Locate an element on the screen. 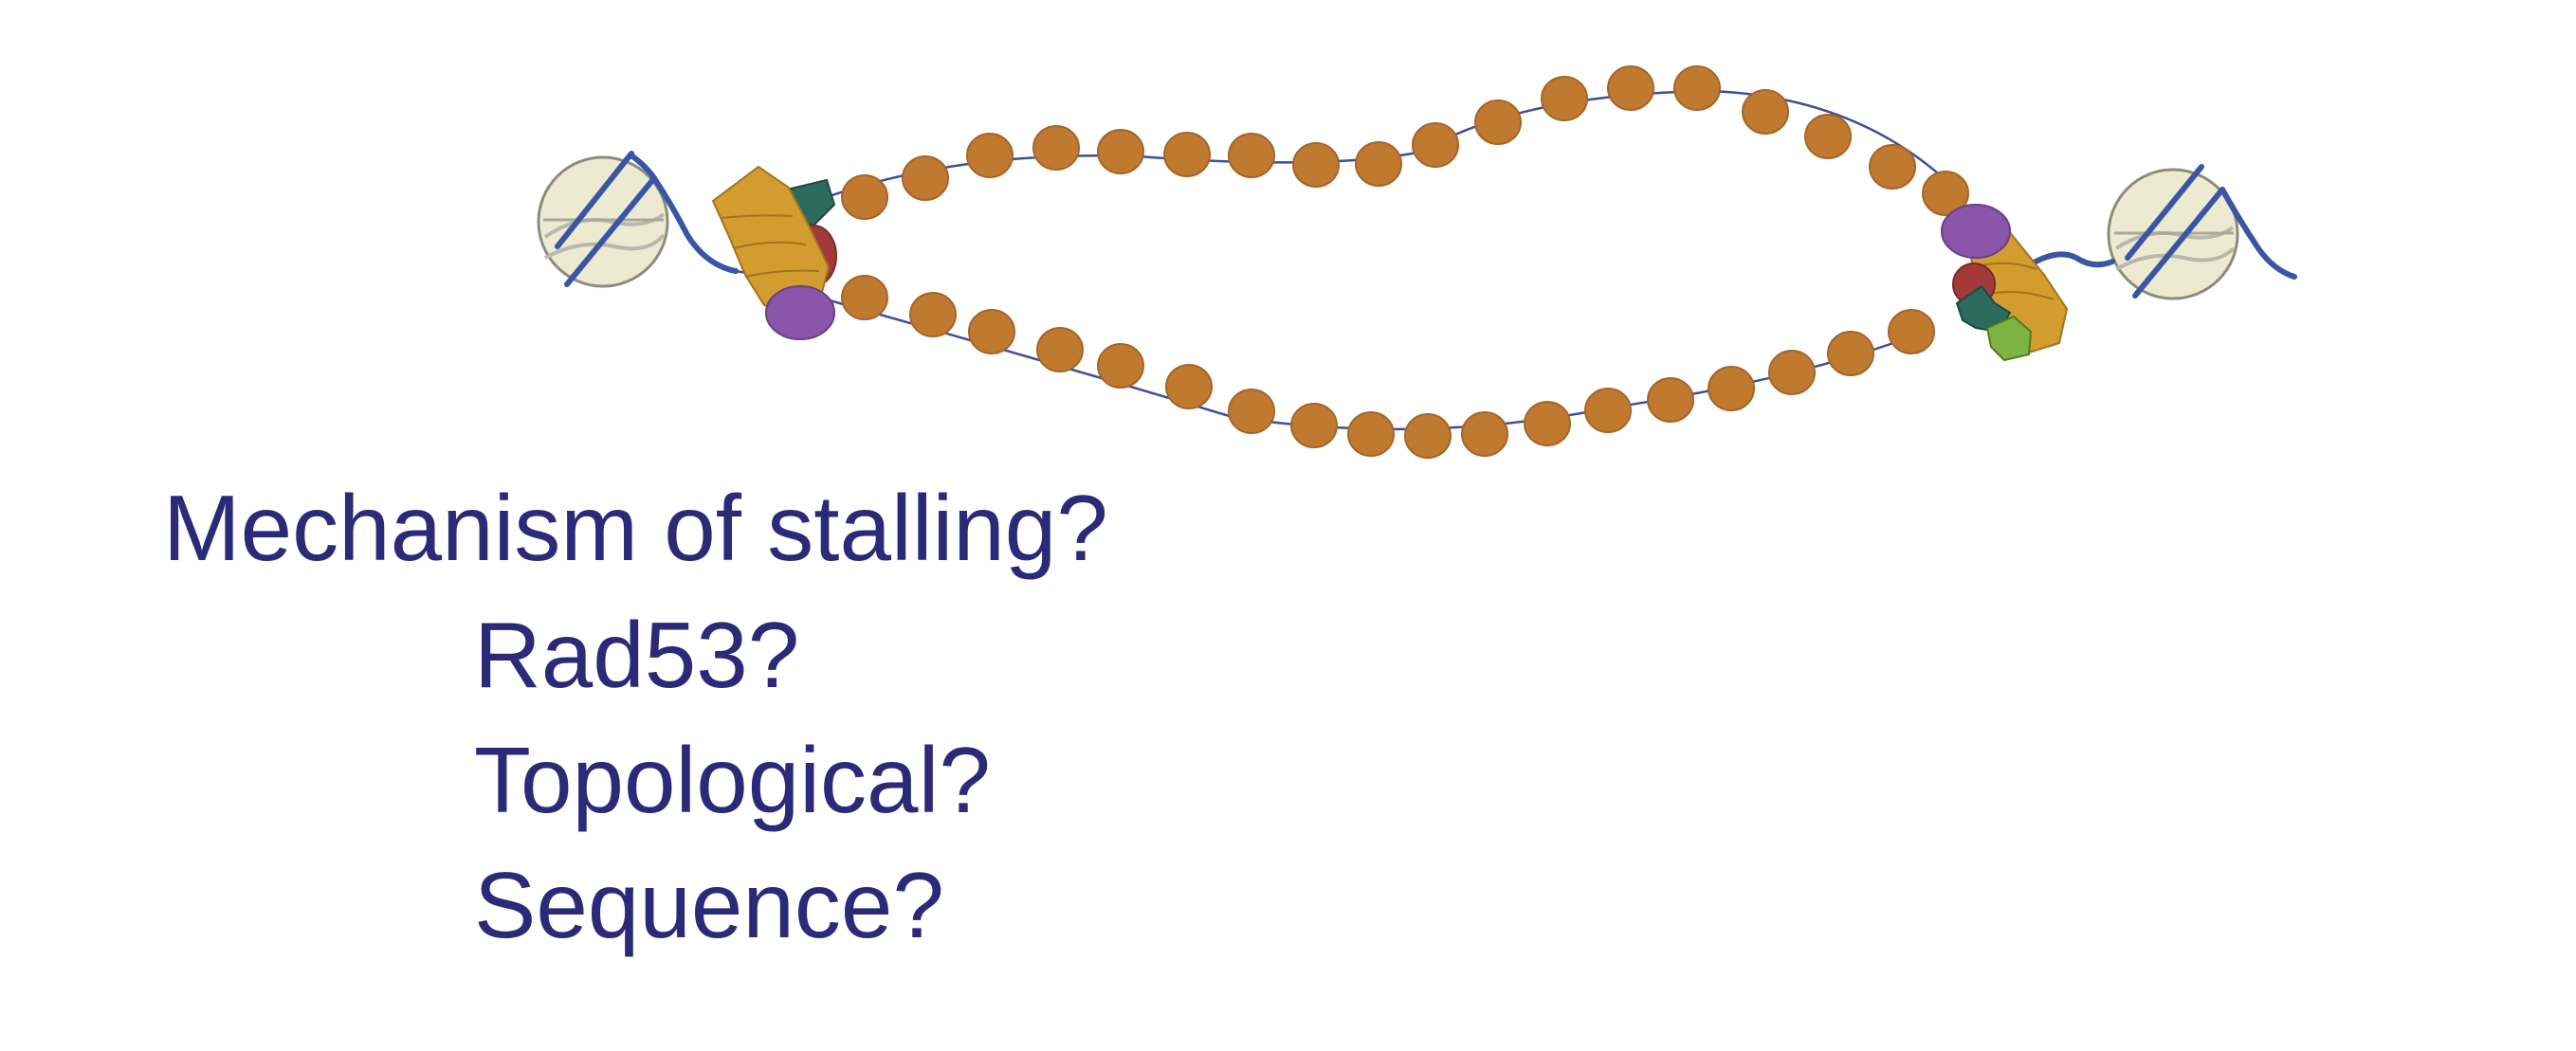 The height and width of the screenshot is (1051, 2576). lower-nucleosome-string is located at coordinates (1388, 367).